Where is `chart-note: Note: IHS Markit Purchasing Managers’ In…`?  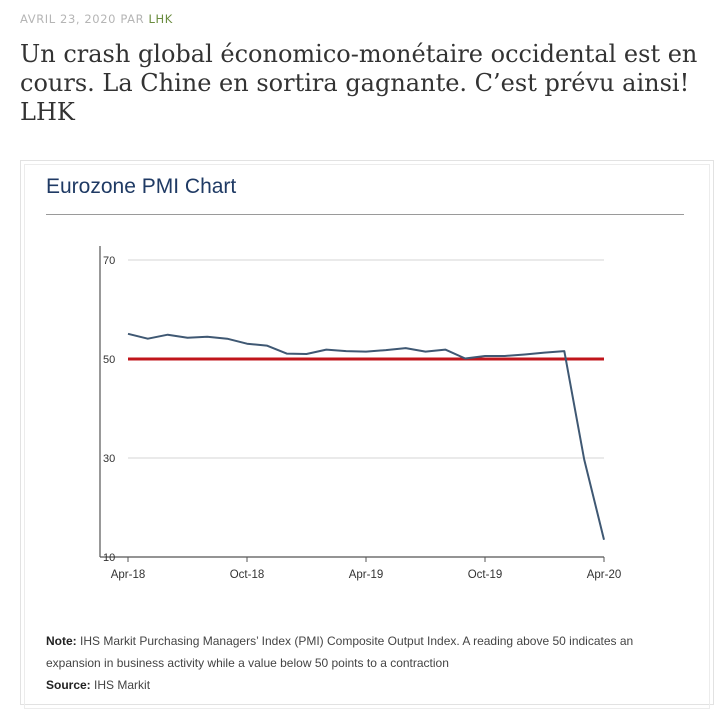 chart-note: Note: IHS Markit Purchasing Managers’ In… is located at coordinates (366, 663).